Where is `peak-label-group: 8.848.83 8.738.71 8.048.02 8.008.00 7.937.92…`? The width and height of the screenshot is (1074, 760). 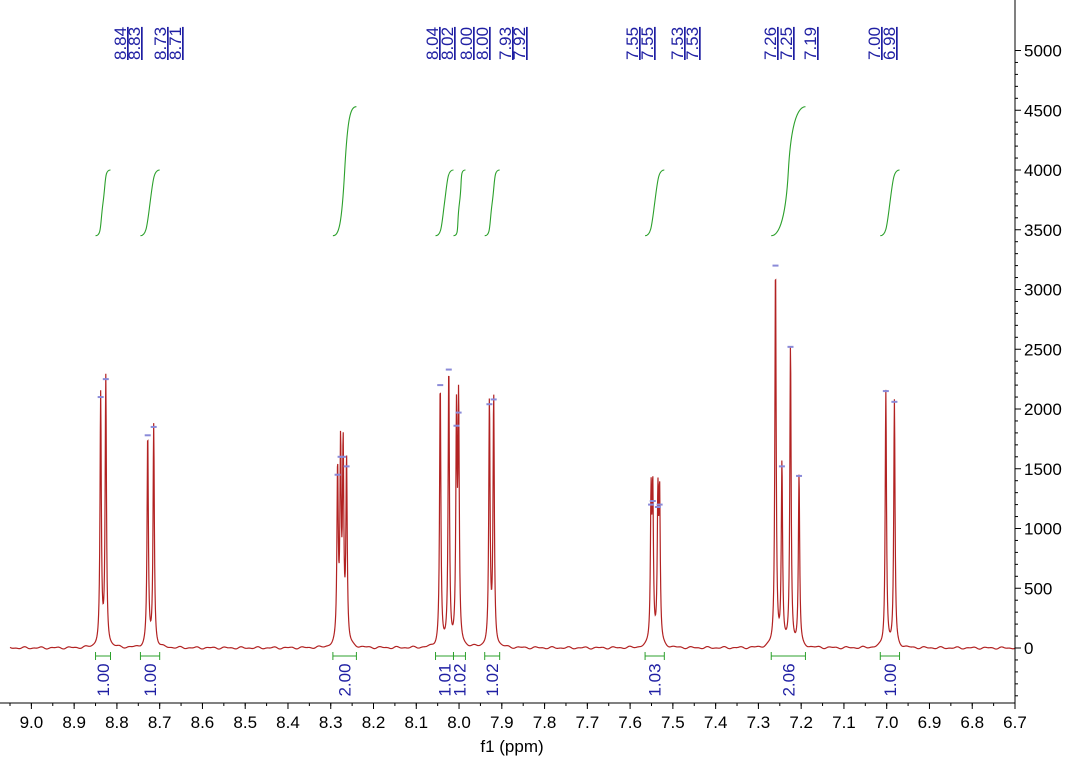
peak-label-group: 8.848.83 8.738.71 8.048.02 8.008.00 7.937.92… is located at coordinates (505, 43).